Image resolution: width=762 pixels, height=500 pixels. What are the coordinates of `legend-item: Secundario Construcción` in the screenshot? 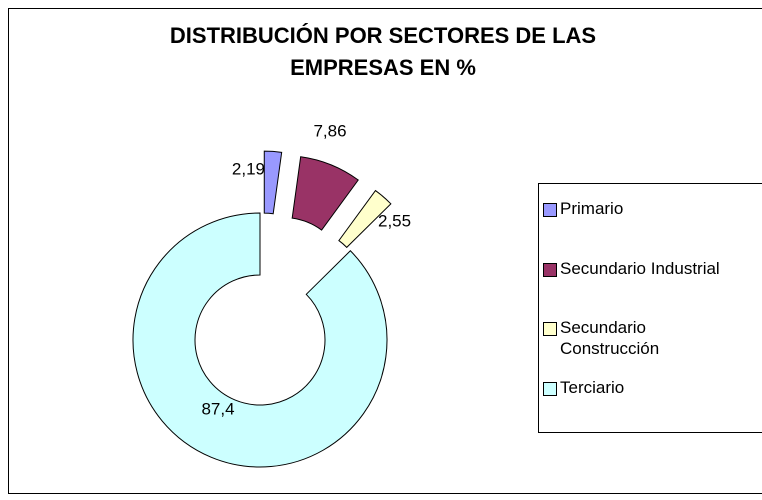 It's located at (644, 338).